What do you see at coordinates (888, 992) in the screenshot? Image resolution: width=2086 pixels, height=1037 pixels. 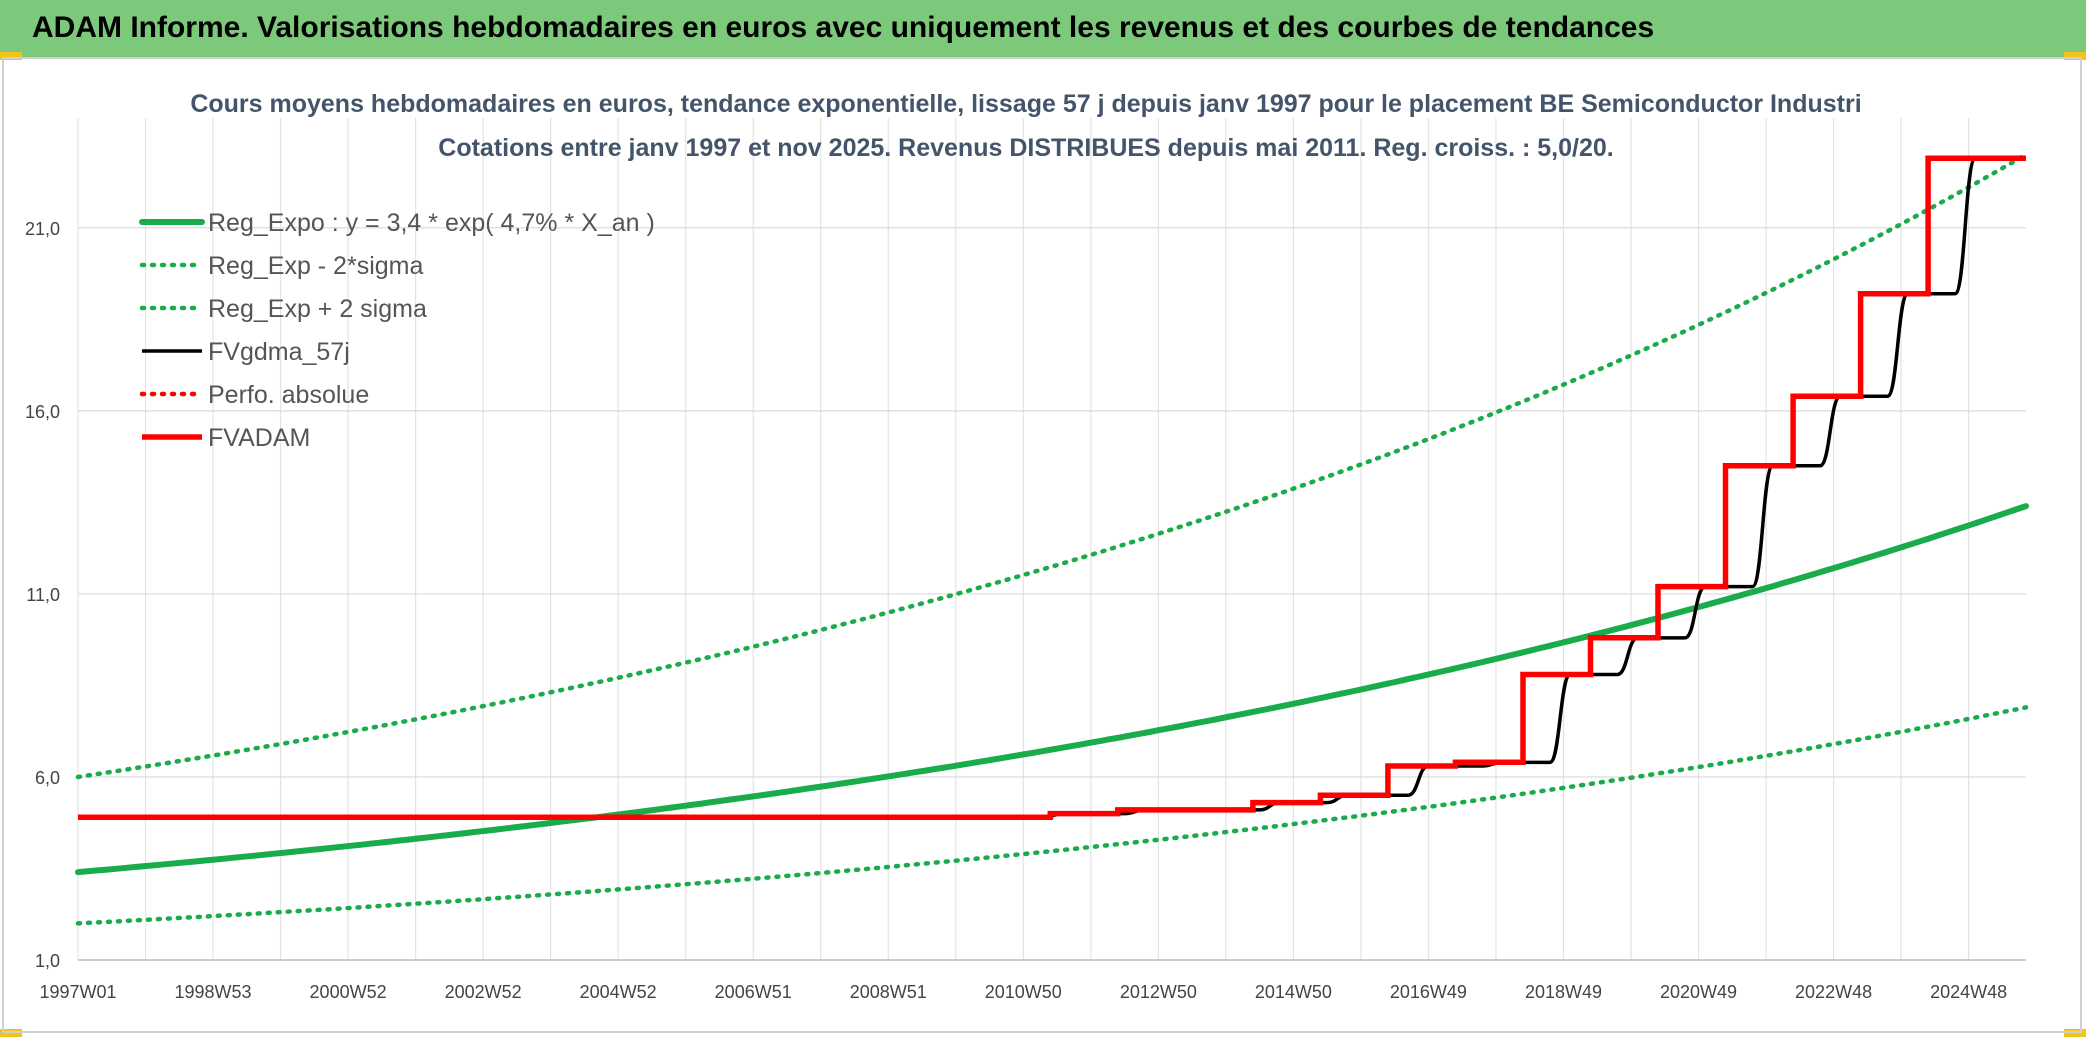 I see `x-tick-label: 2008W51` at bounding box center [888, 992].